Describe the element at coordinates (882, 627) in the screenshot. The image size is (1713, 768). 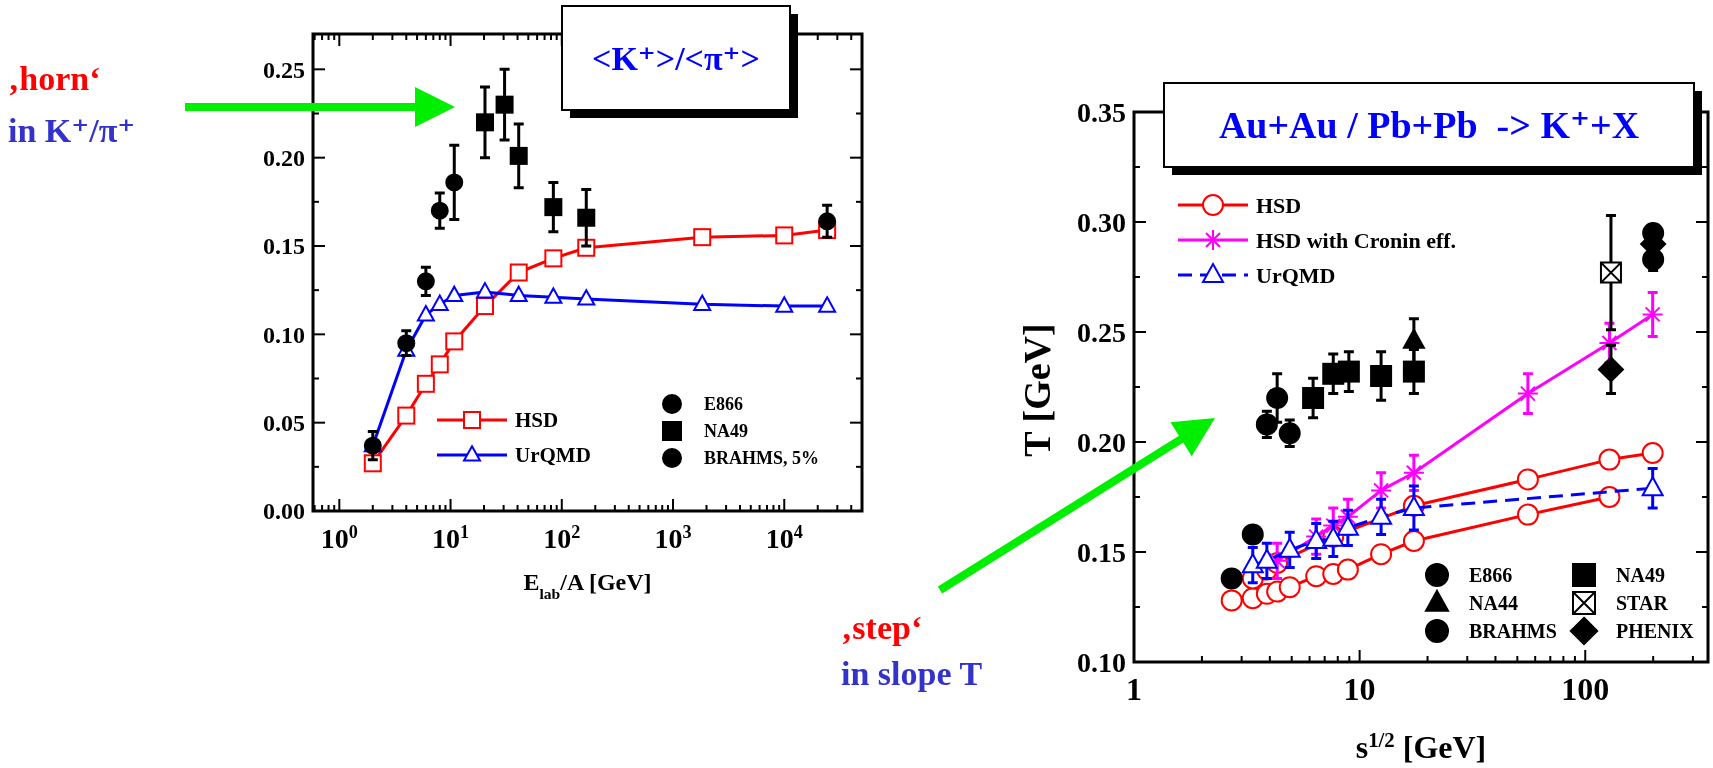
I see `text: ‚step‘` at that location.